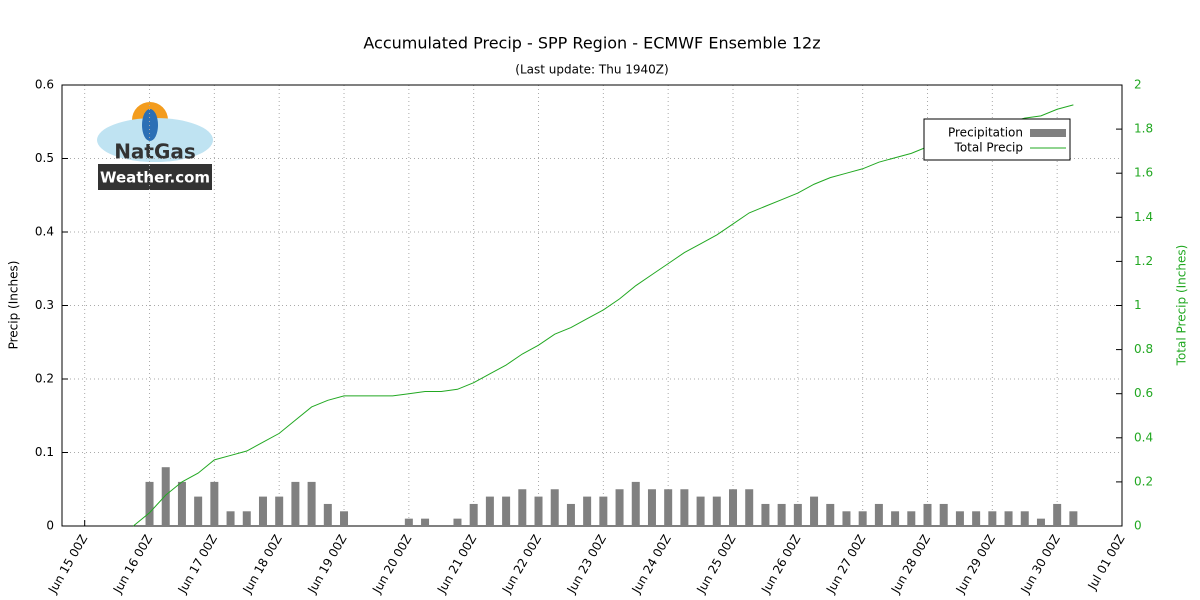 The width and height of the screenshot is (1200, 600). I want to click on y2-tick-label: 0.2, so click(1143, 481).